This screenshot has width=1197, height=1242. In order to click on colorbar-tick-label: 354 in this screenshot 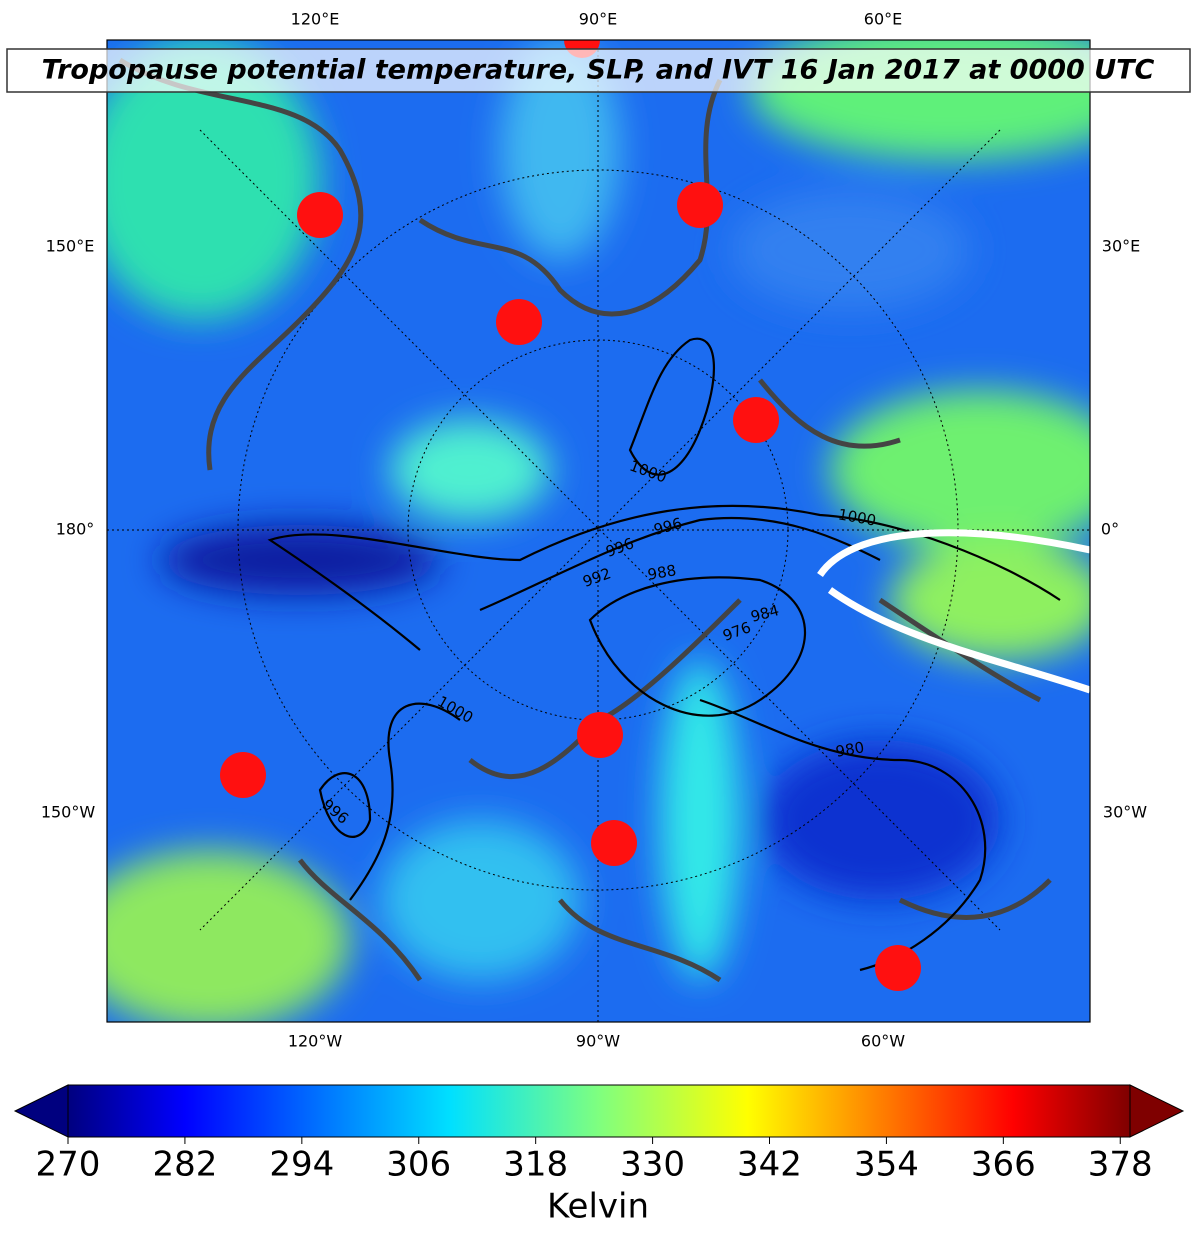, I will do `click(886, 1165)`.